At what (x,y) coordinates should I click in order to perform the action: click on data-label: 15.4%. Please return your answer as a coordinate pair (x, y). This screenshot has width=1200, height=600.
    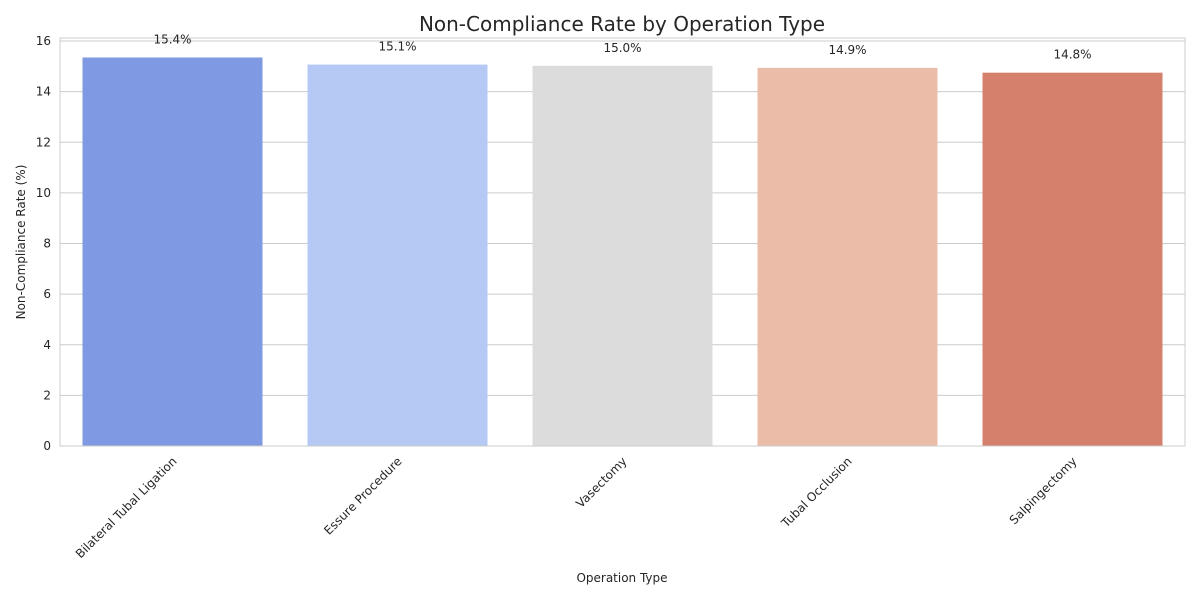
    Looking at the image, I should click on (172, 39).